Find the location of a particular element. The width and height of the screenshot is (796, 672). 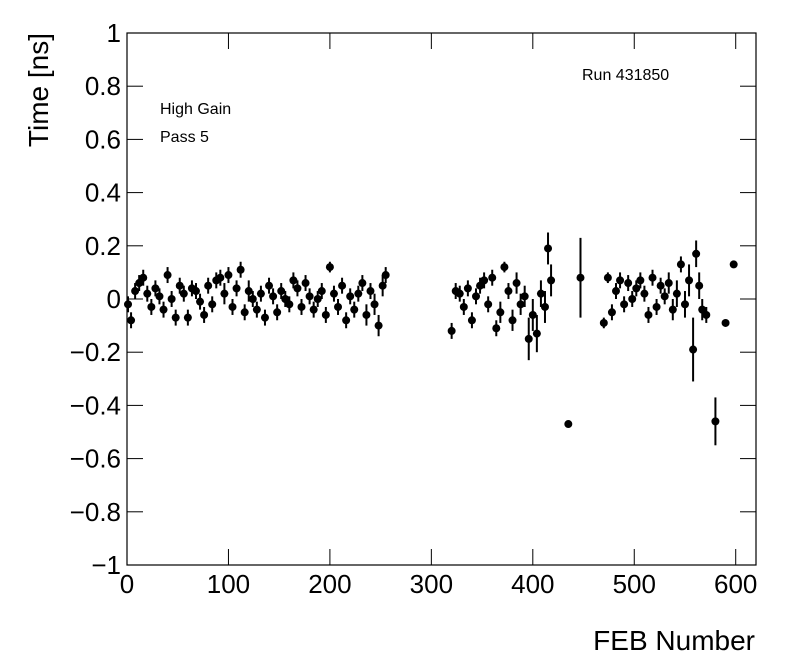

y-tick-label: 0.4 is located at coordinates (103, 193).